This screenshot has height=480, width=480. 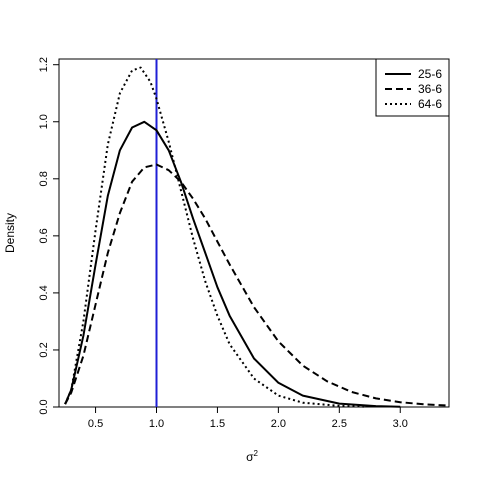 I want to click on x-axis-label-superscript: 2, so click(x=255, y=453).